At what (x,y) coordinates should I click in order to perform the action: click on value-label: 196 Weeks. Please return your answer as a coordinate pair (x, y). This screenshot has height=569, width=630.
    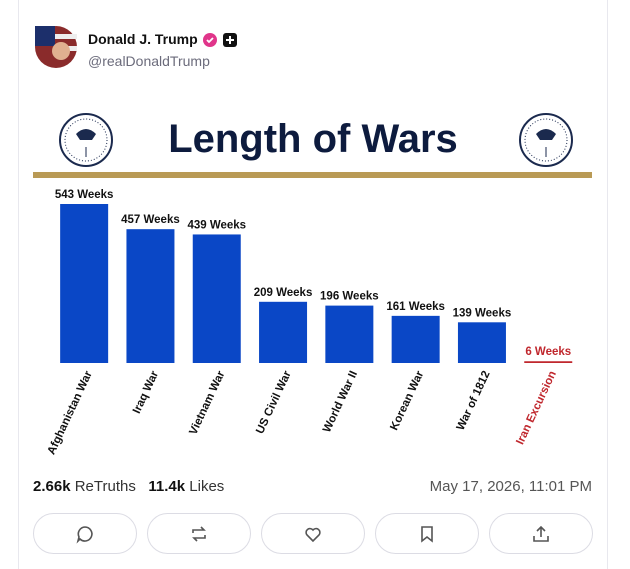
    Looking at the image, I should click on (349, 297).